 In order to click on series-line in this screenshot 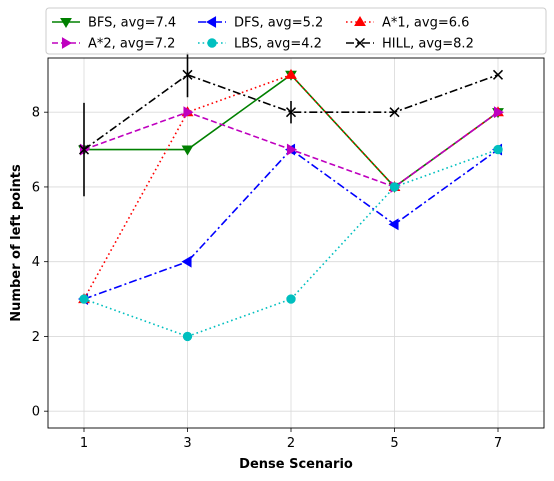, I will do `click(291, 112)`.